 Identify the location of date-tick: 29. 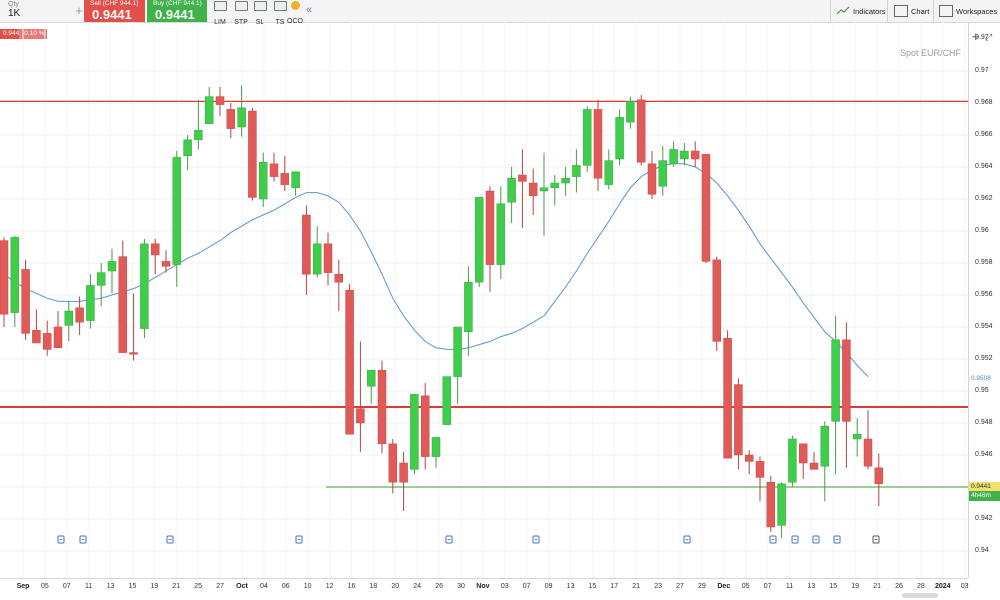
(701, 586).